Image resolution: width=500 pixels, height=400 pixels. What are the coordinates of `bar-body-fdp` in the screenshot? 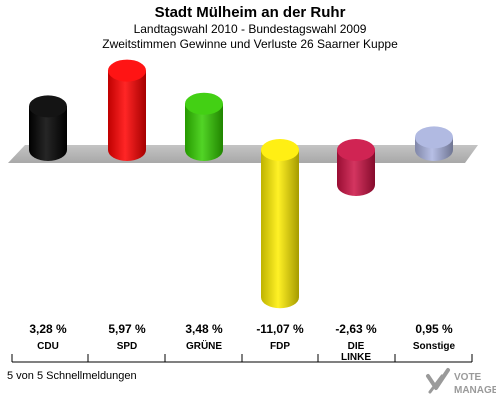 It's located at (280, 229).